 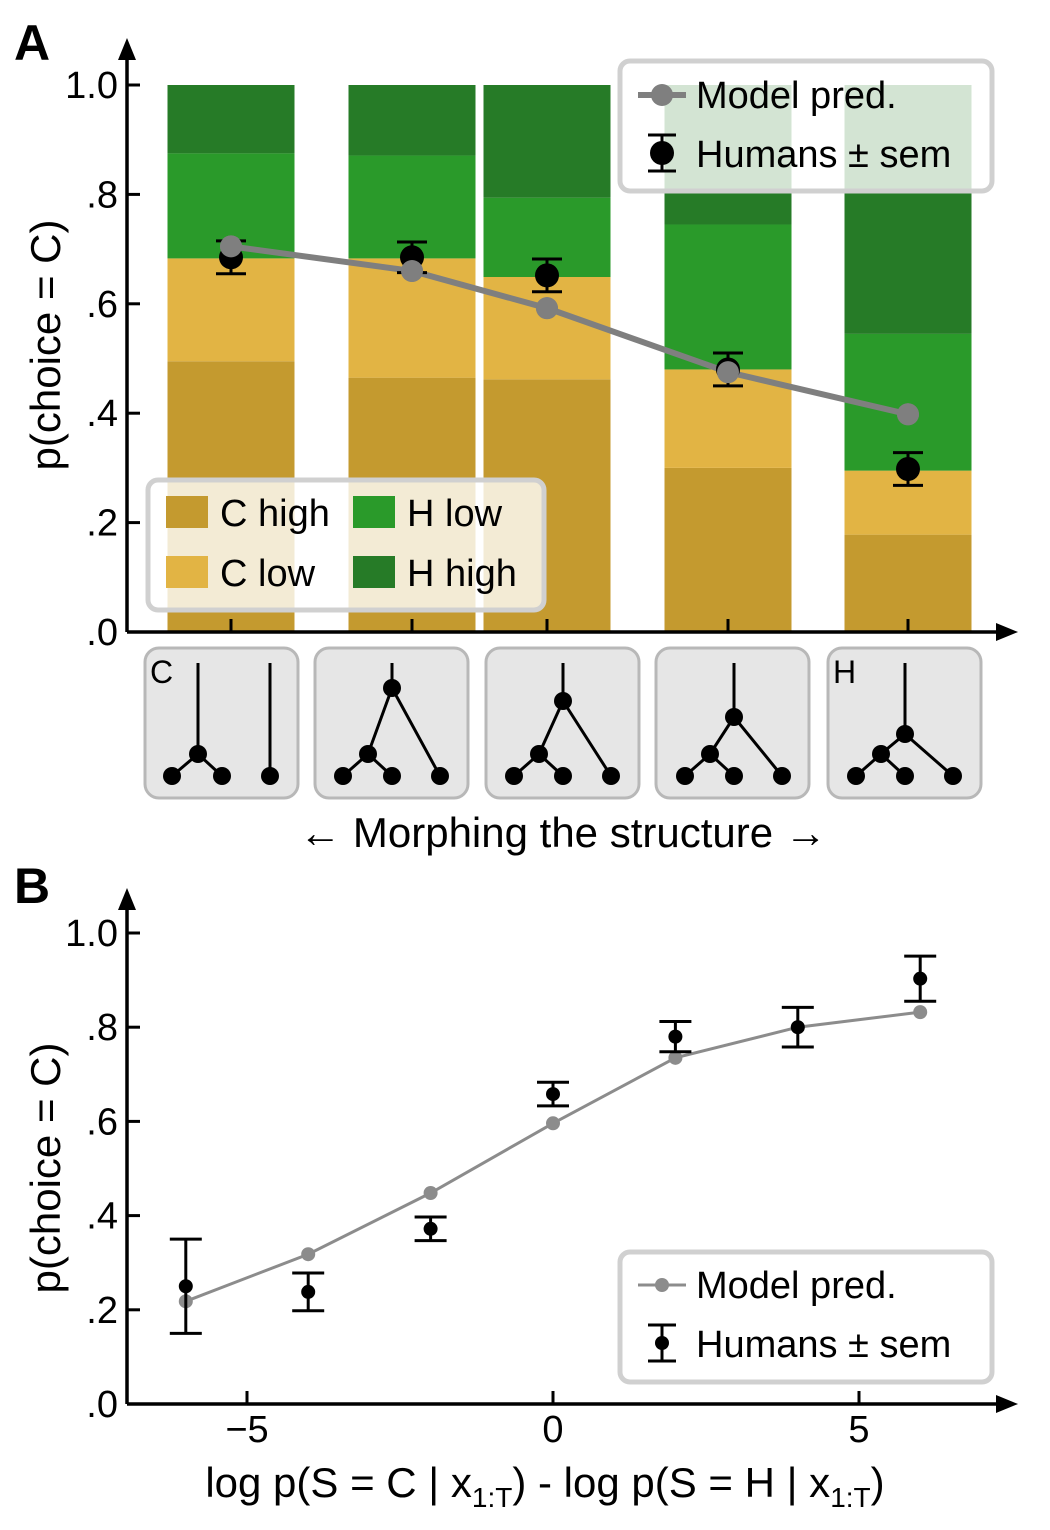 What do you see at coordinates (563, 832) in the screenshot?
I see `morphing-caption: ← Morphing the structure →` at bounding box center [563, 832].